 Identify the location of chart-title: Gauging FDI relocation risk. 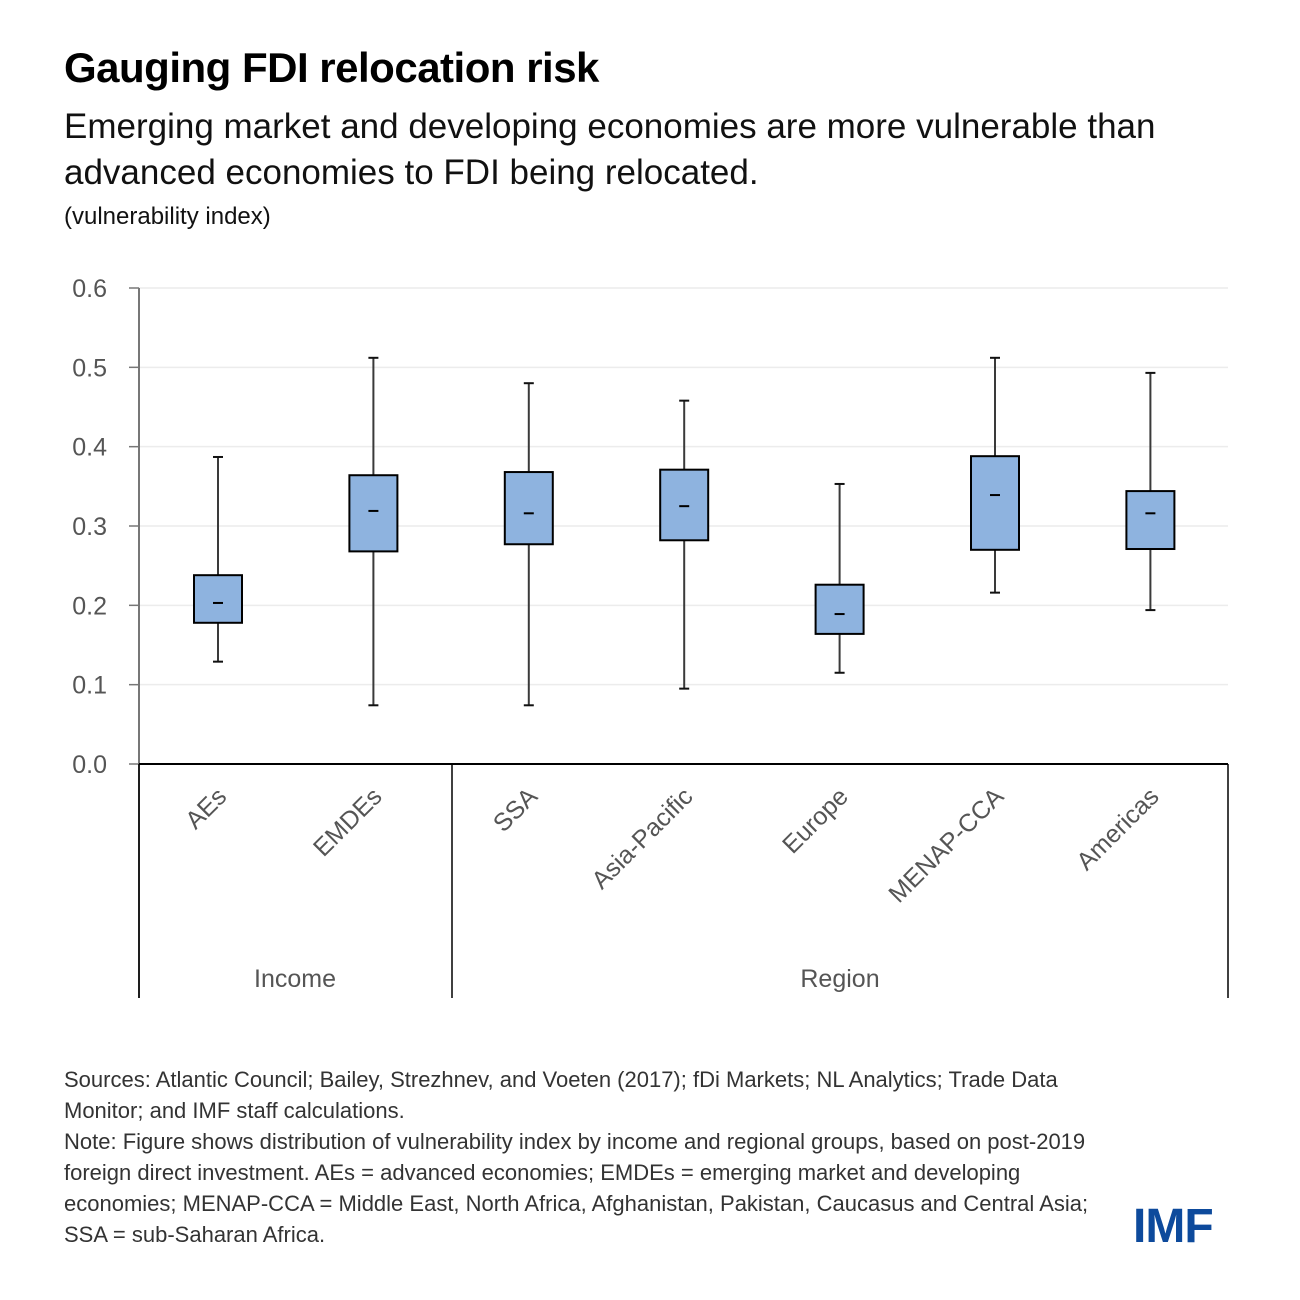
(331, 67).